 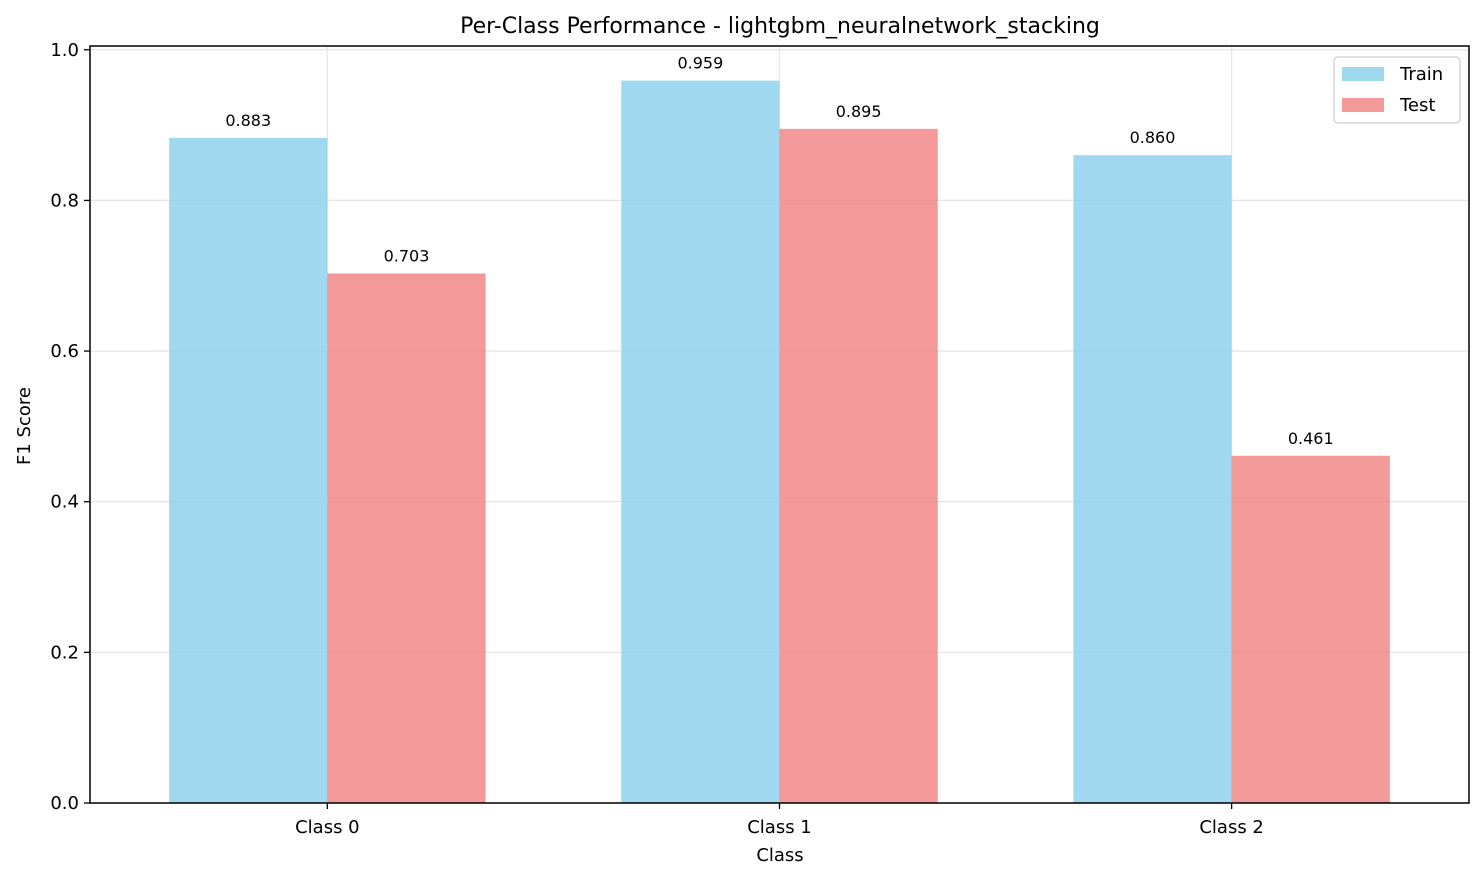 What do you see at coordinates (248, 120) in the screenshot?
I see `bar-label-train-0: 0.883` at bounding box center [248, 120].